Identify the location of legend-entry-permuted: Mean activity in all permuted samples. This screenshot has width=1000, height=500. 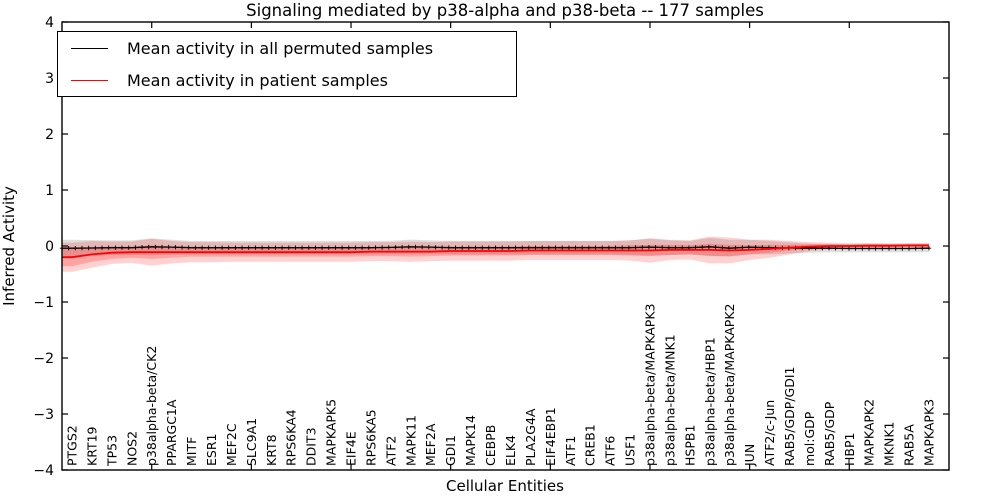
(287, 48).